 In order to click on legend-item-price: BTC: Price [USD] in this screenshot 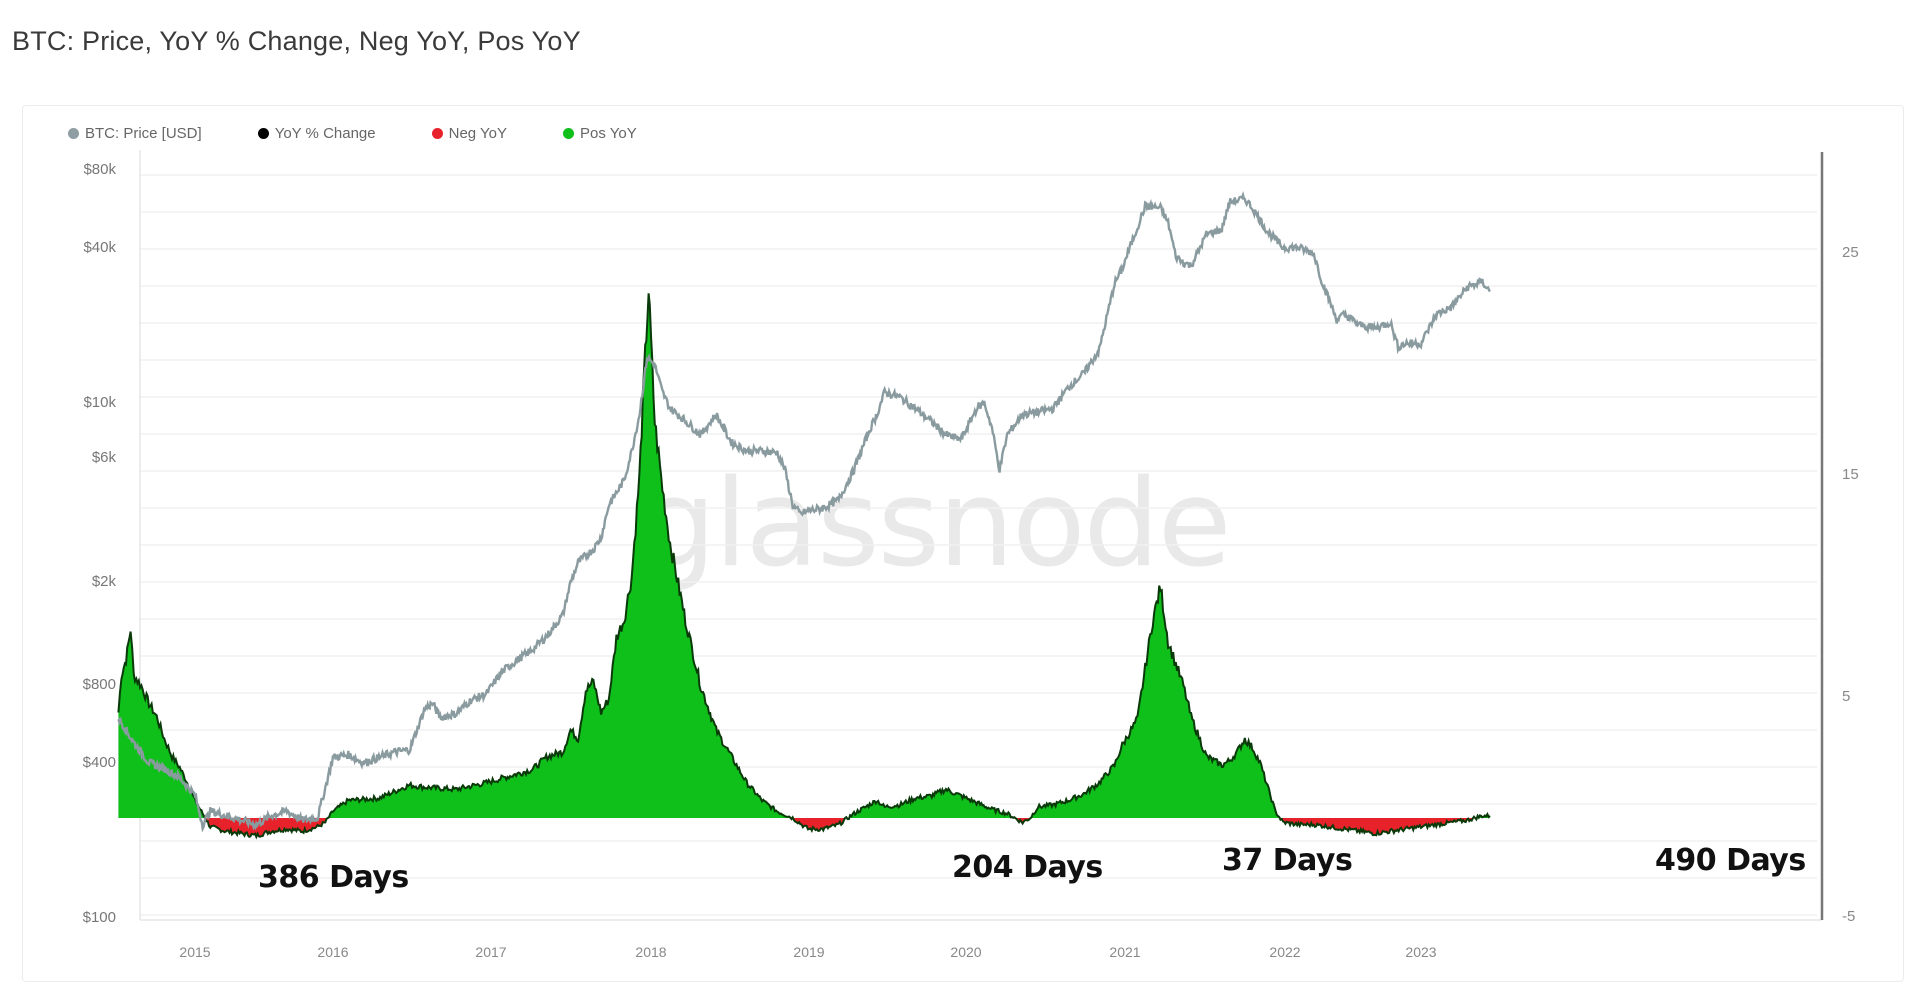, I will do `click(135, 133)`.